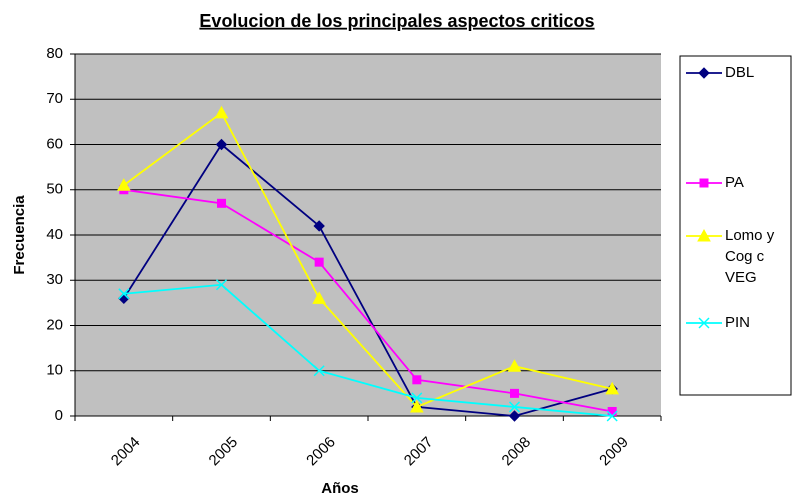 This screenshot has width=793, height=498. What do you see at coordinates (750, 256) in the screenshot?
I see `legend-label: Lomo y Cog c VEG` at bounding box center [750, 256].